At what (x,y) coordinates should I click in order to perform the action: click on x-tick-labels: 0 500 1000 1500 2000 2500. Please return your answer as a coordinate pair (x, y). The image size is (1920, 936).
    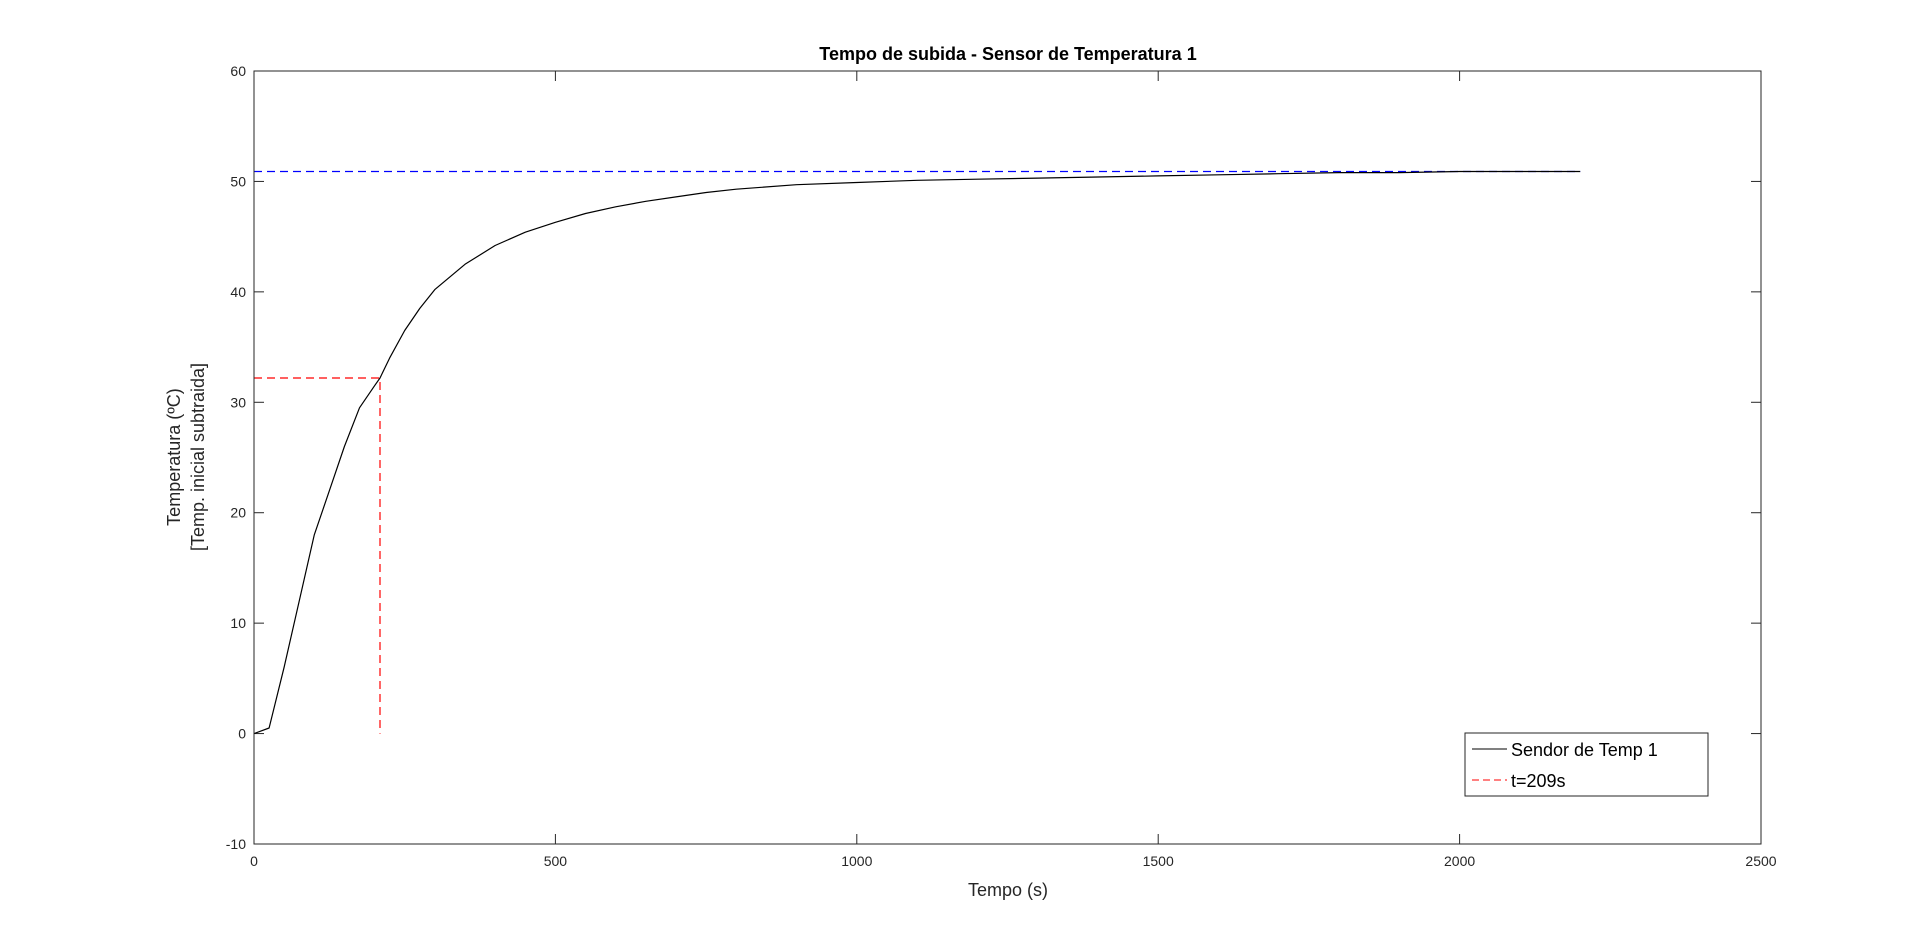
    Looking at the image, I should click on (1013, 861).